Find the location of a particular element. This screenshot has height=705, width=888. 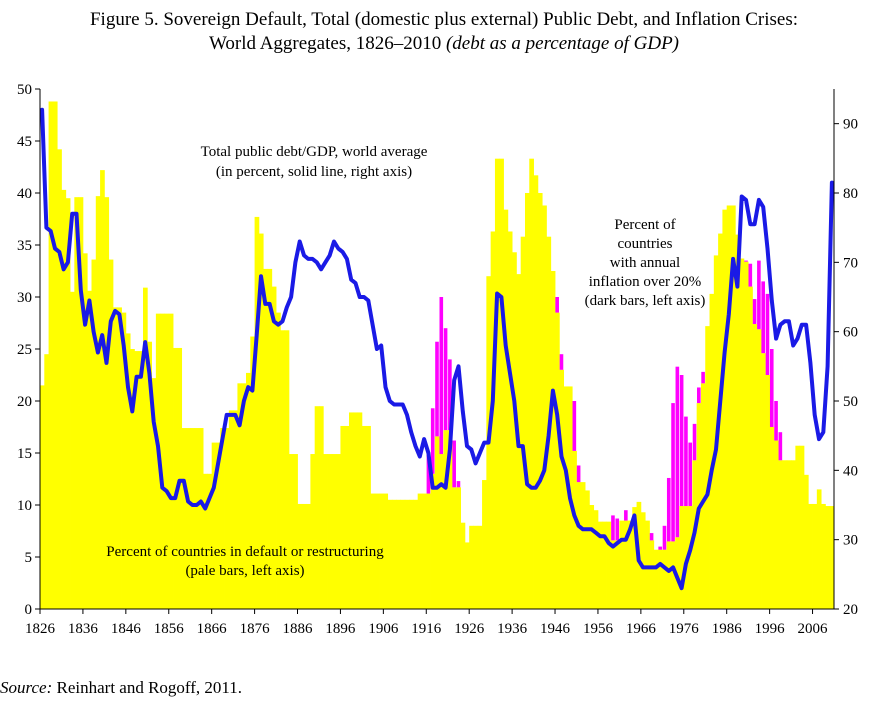

default-bar-1980 is located at coordinates (703, 496).